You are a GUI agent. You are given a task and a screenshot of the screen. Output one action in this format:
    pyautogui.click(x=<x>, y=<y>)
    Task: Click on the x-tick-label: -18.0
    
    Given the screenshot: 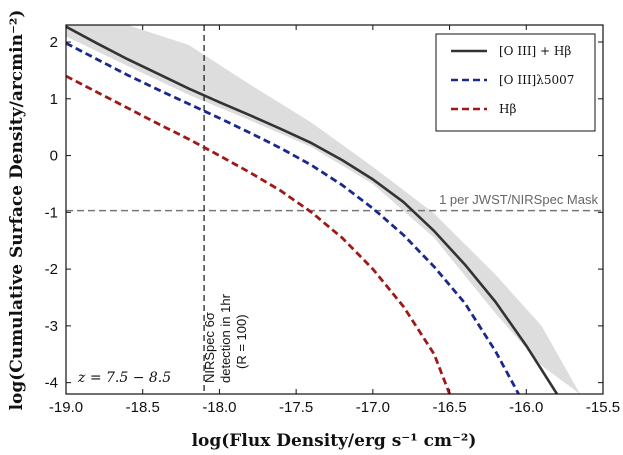 What is the action you would take?
    pyautogui.click(x=219, y=407)
    